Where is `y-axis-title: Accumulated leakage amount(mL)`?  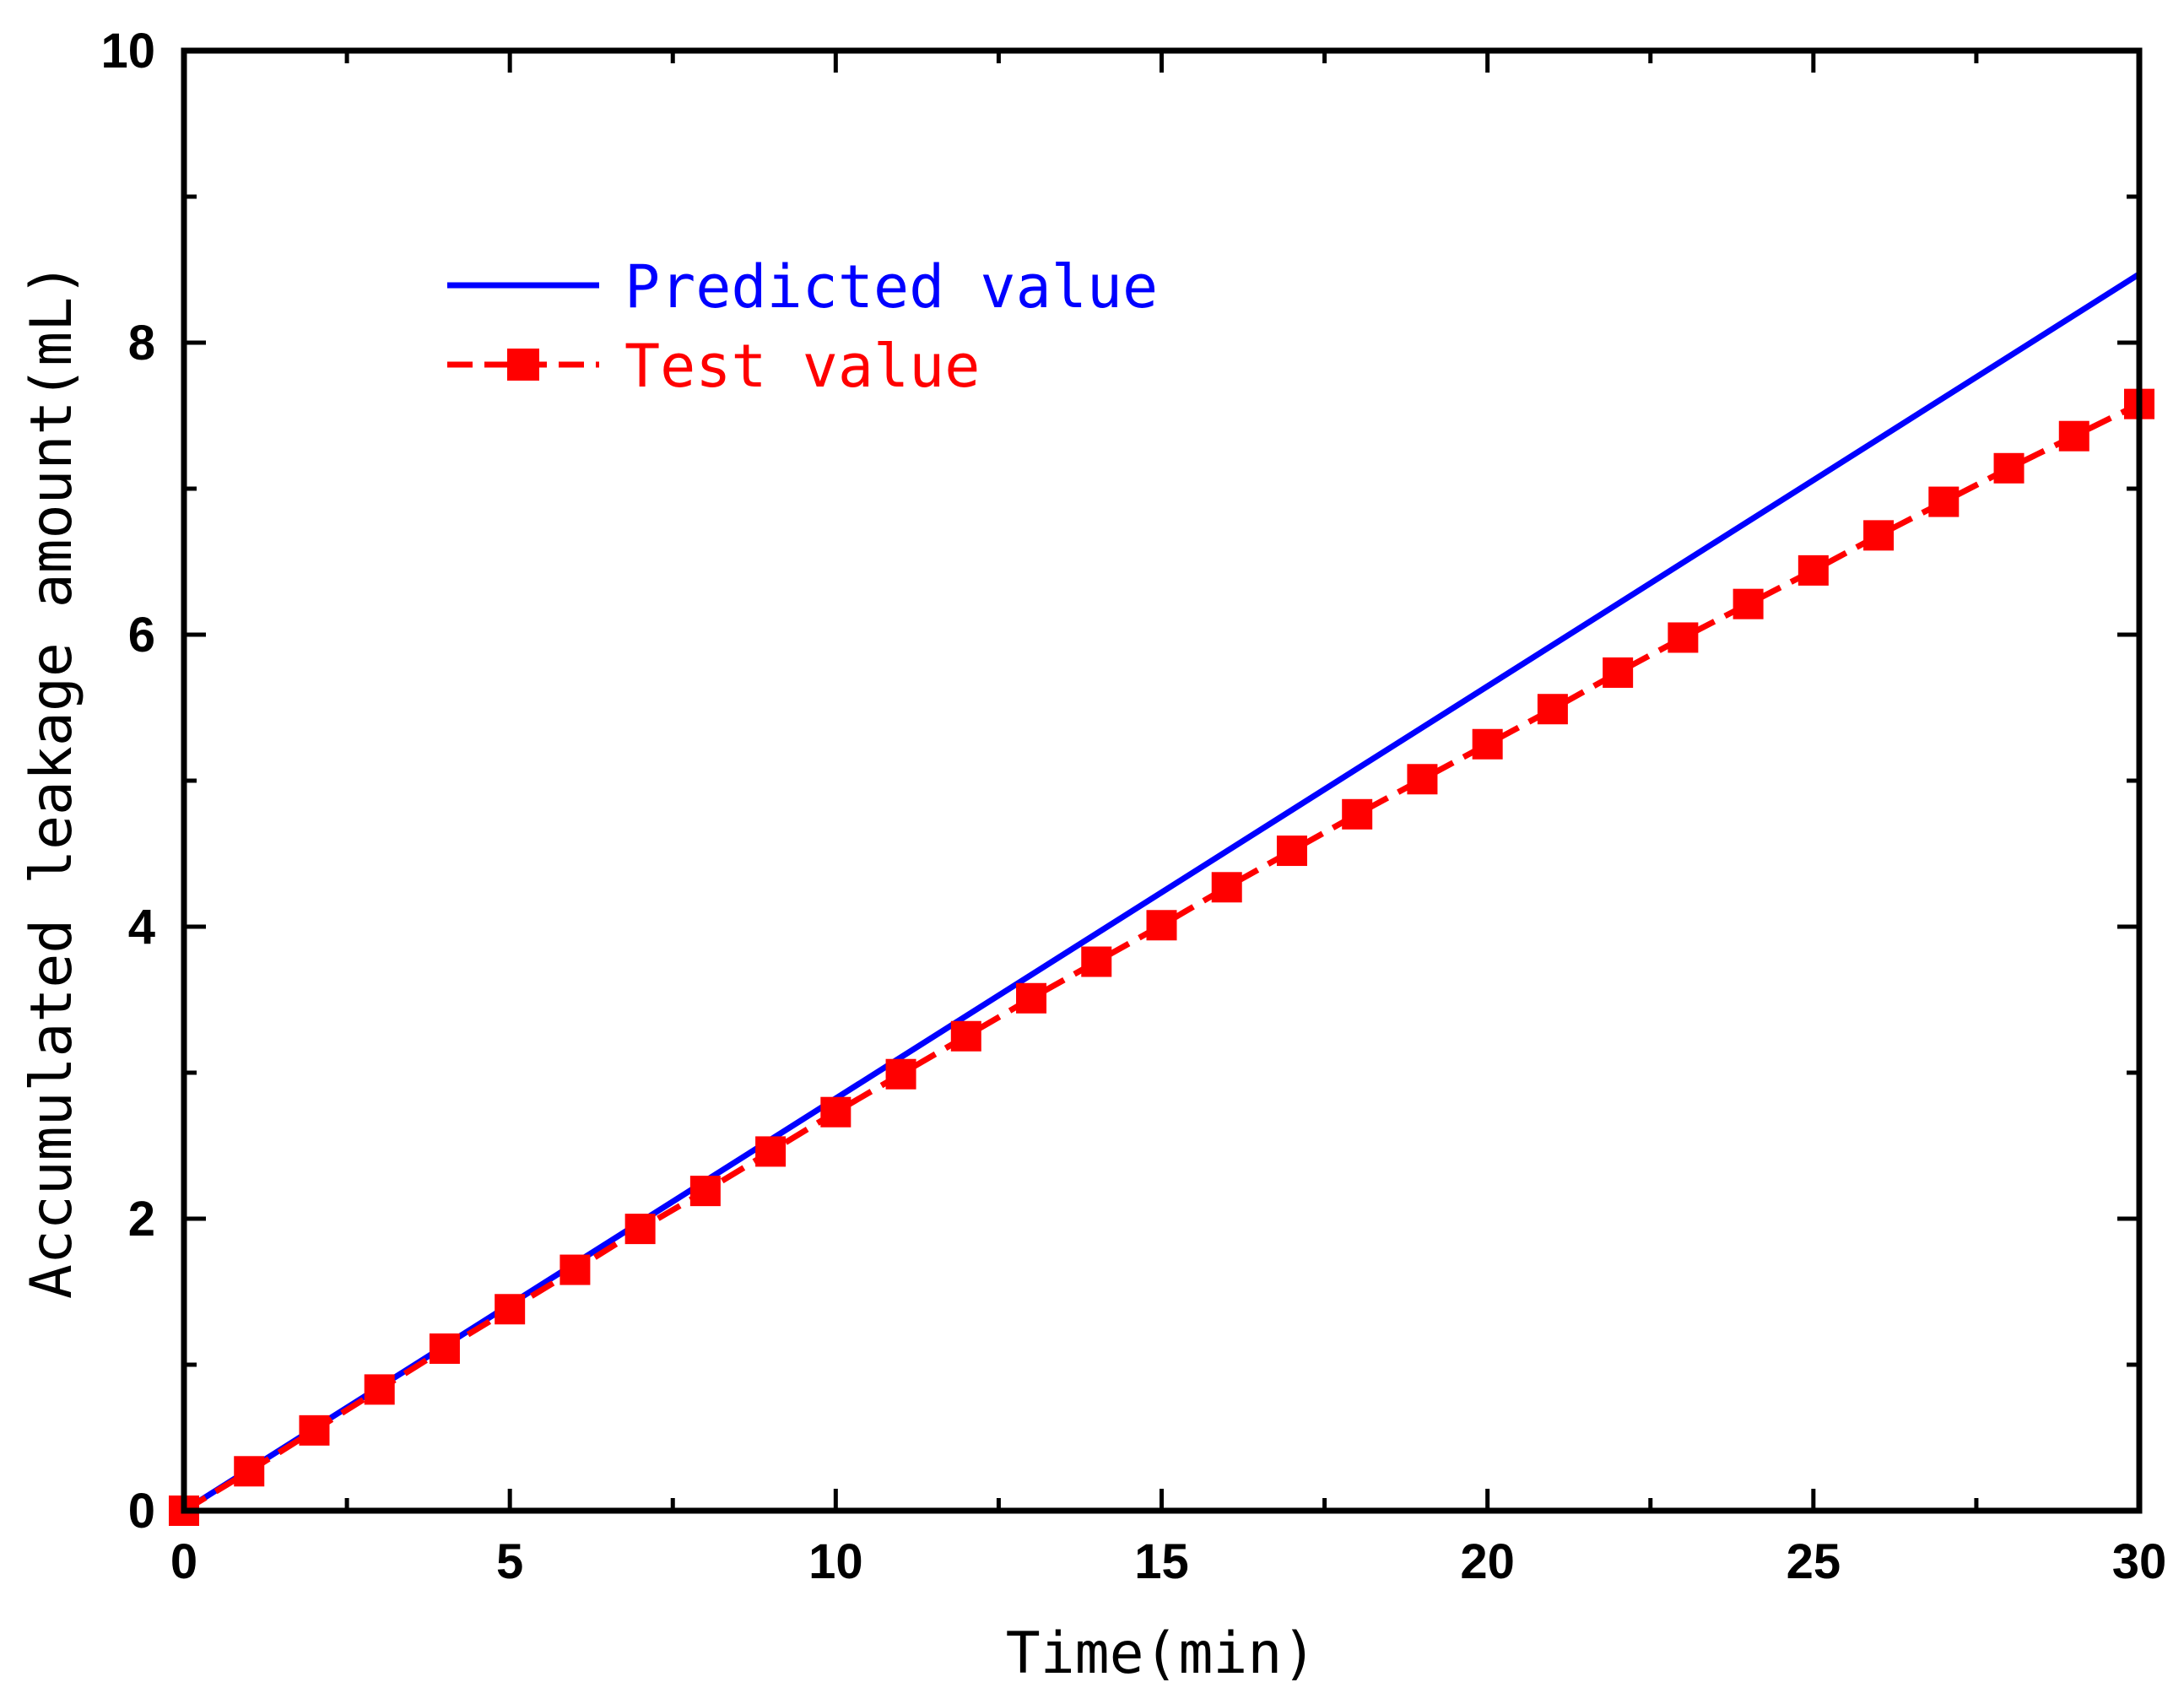 y-axis-title: Accumulated leakage amount(mL) is located at coordinates (52, 781).